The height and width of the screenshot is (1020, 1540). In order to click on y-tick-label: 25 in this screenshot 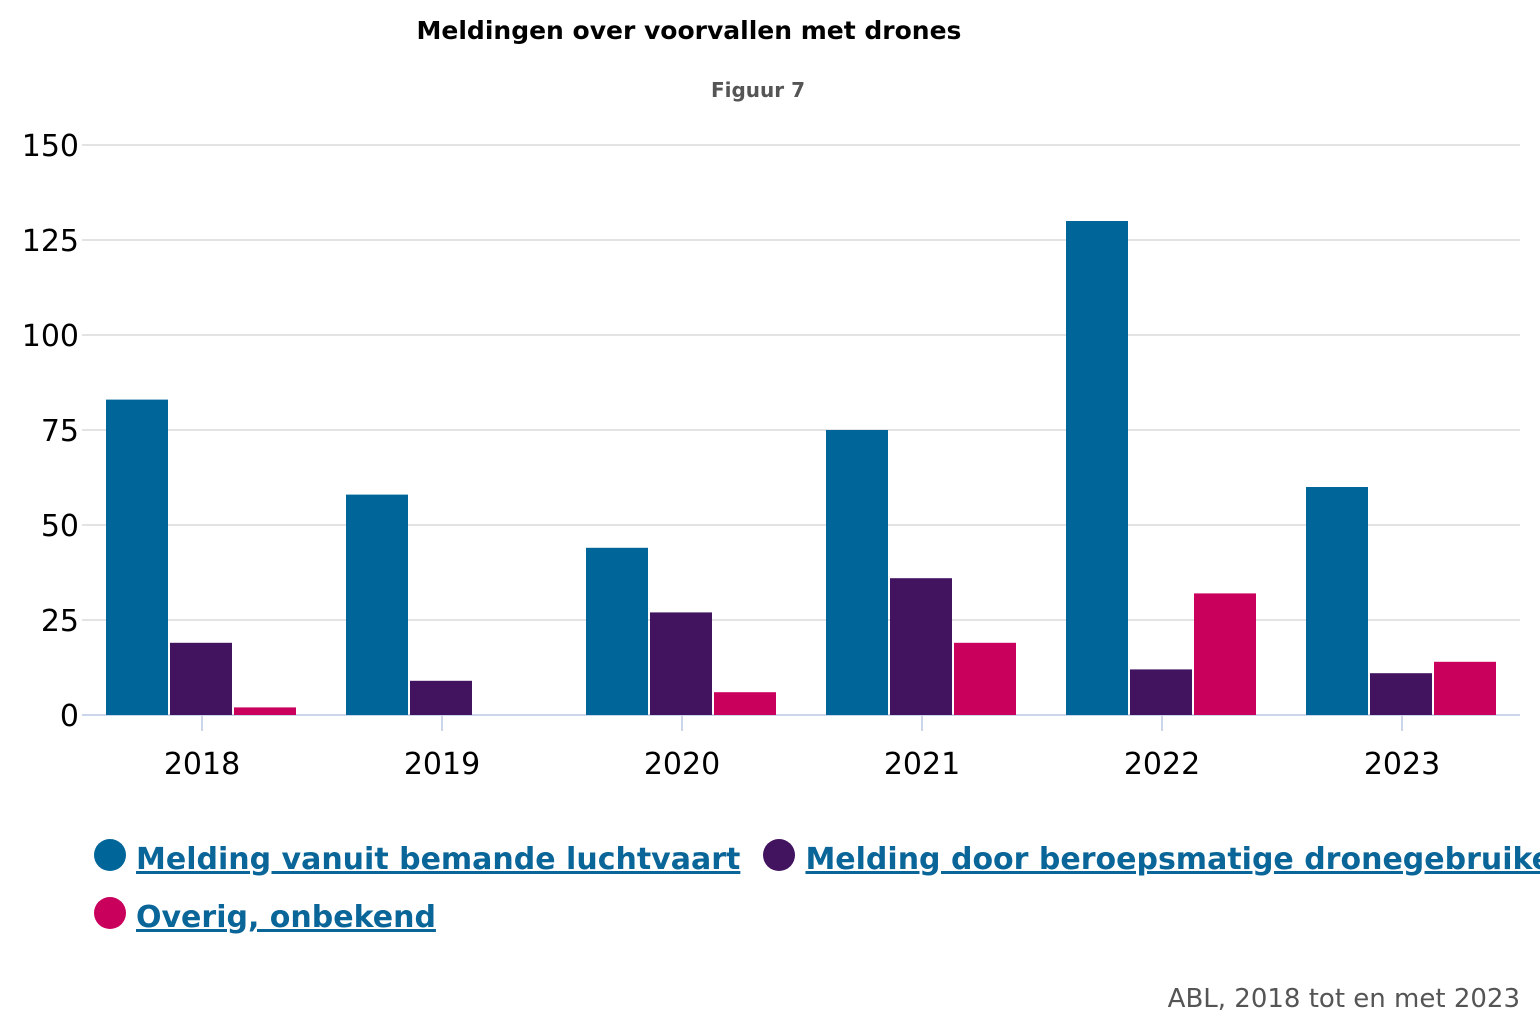, I will do `click(60, 621)`.